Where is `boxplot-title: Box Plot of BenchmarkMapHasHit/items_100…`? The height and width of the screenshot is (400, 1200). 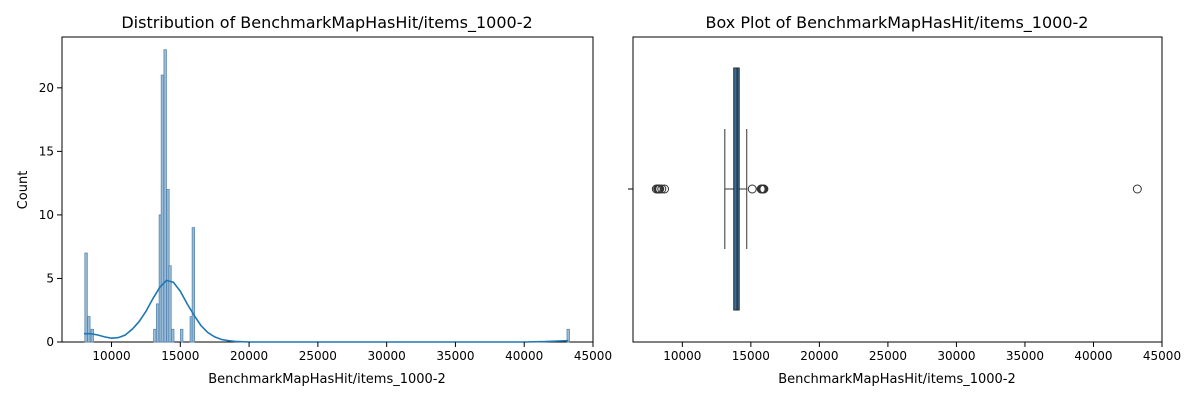
boxplot-title: Box Plot of BenchmarkMapHasHit/items_100… is located at coordinates (897, 23).